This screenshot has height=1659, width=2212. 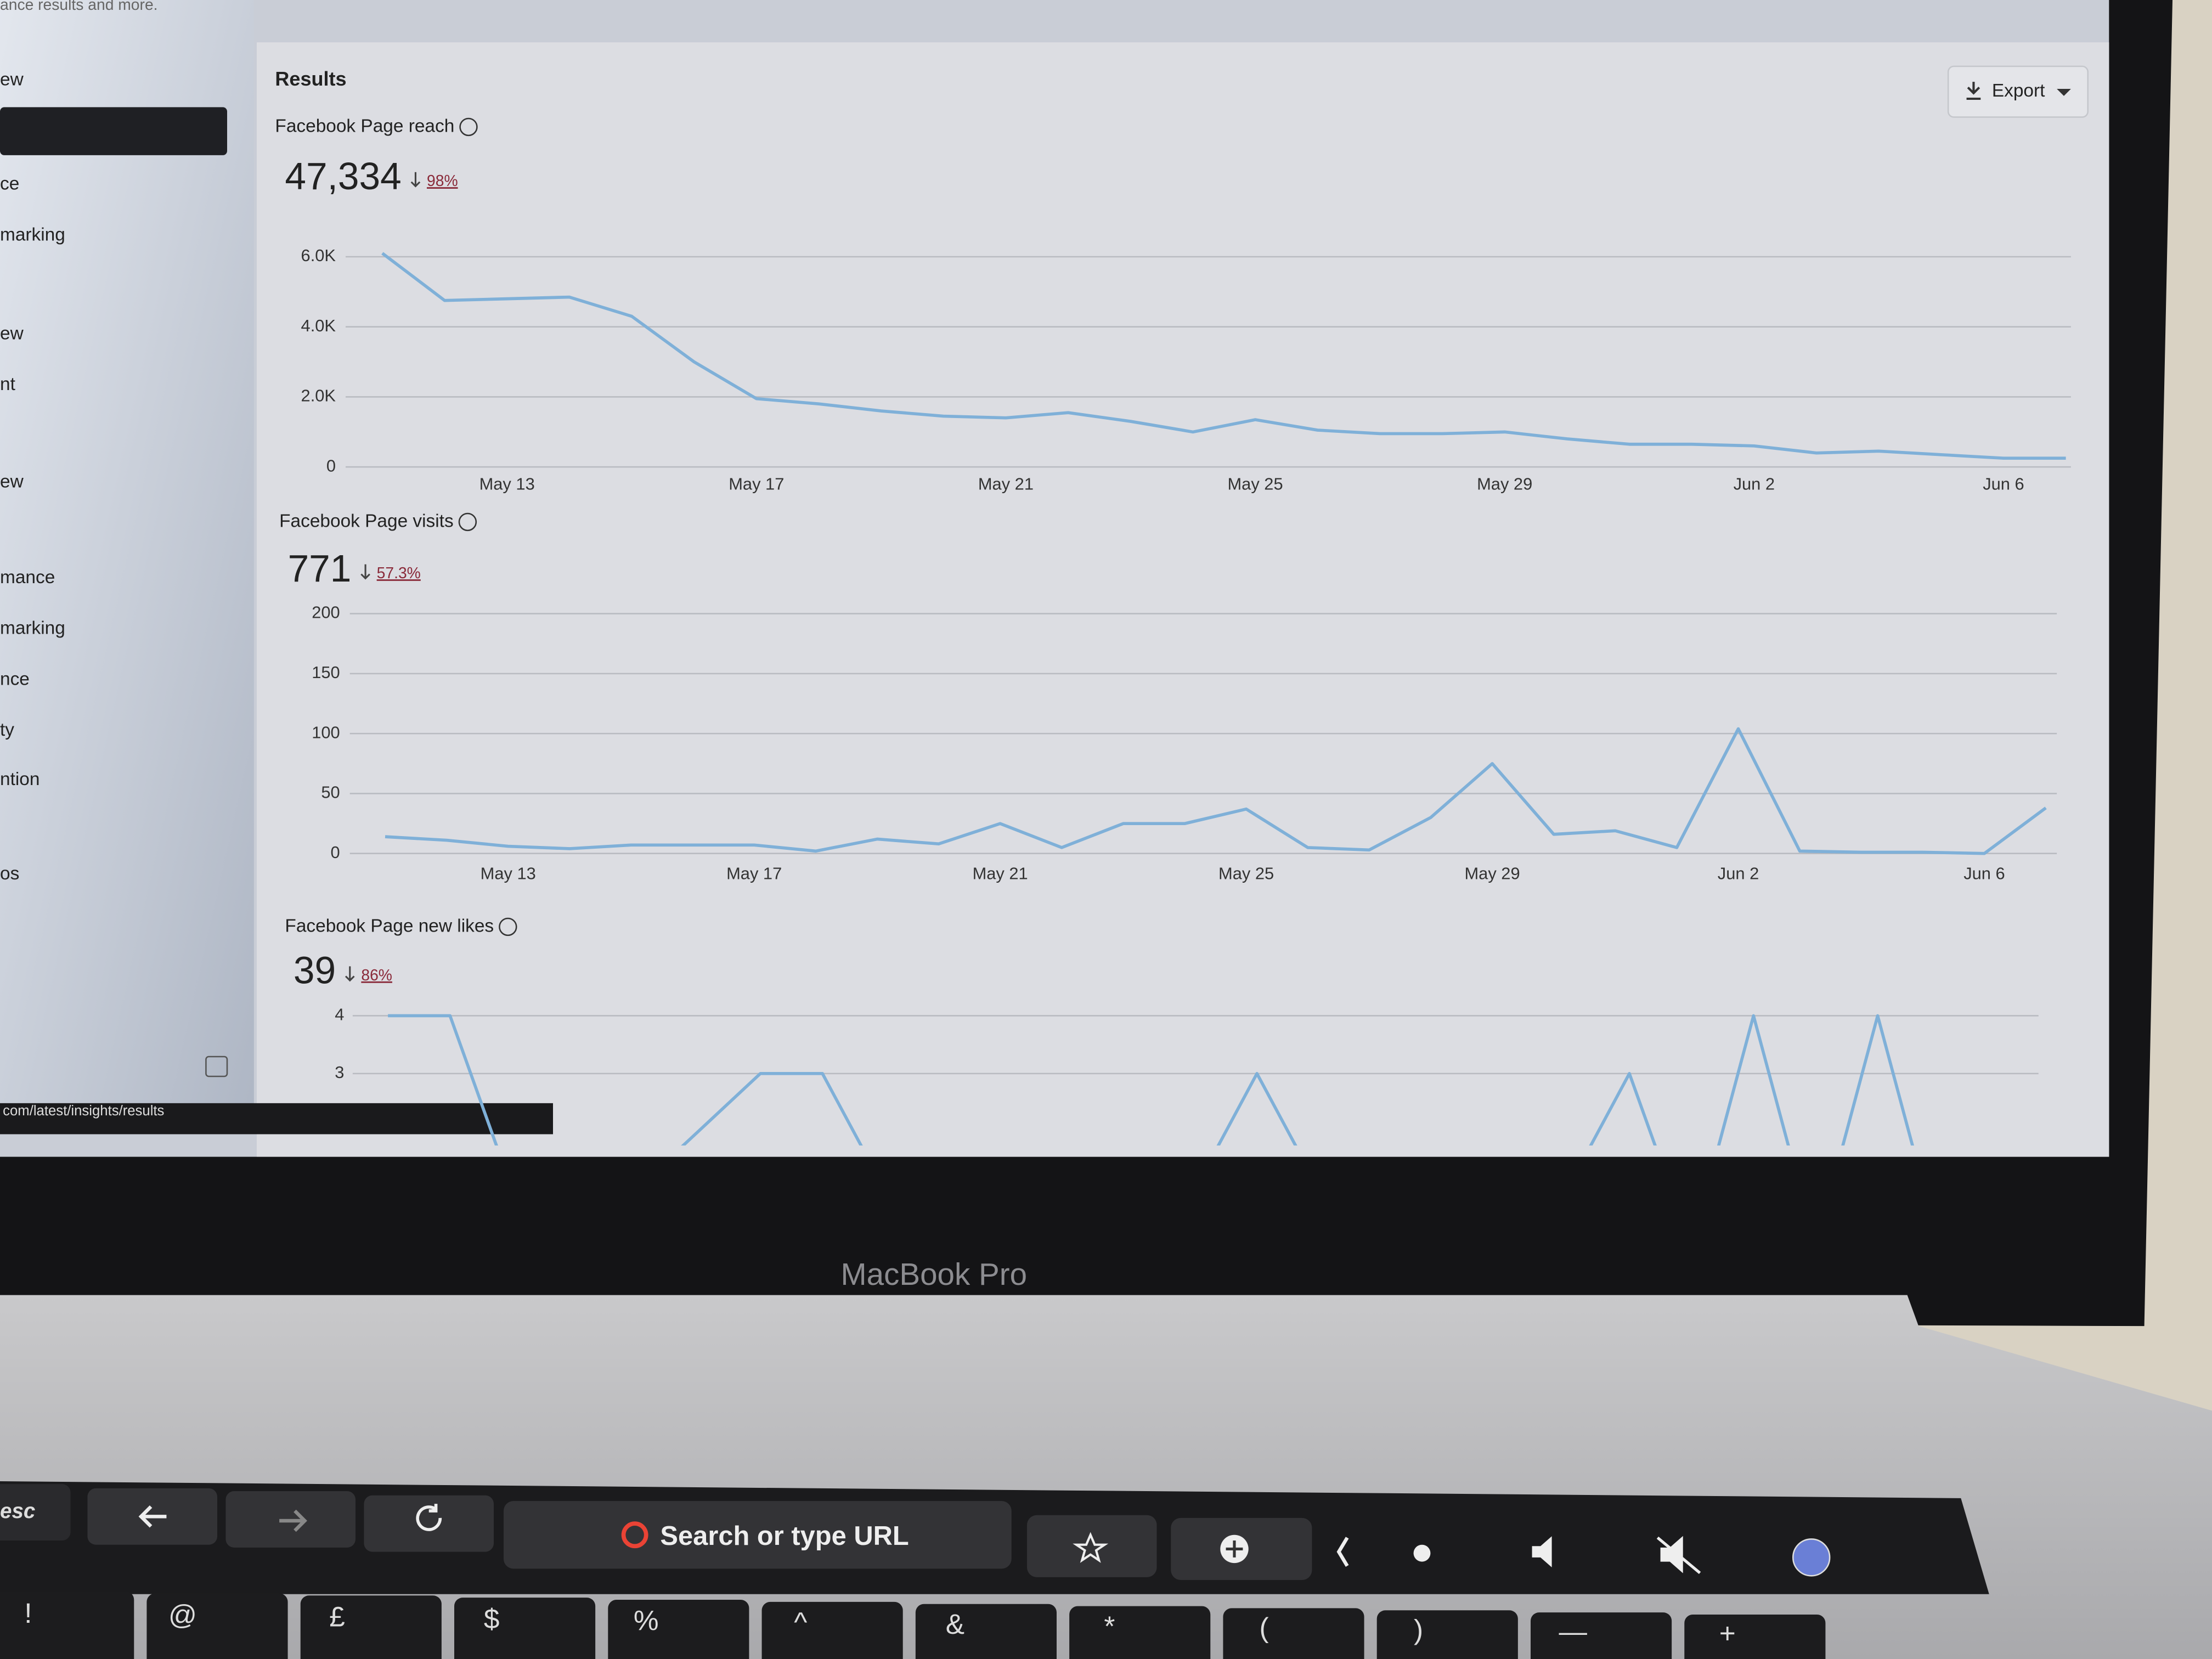 What do you see at coordinates (1109, 1626) in the screenshot?
I see `key-label: *` at bounding box center [1109, 1626].